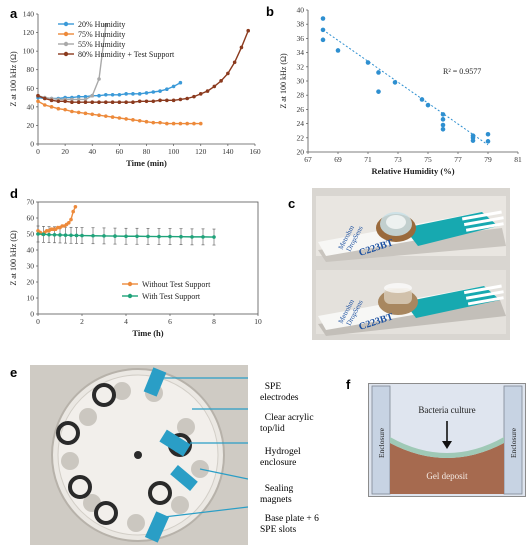 Image resolution: width=532 pixels, height=550 pixels. Describe the element at coordinates (287, 423) in the screenshot. I see `callout-text: Clear acrylic top/lid` at that location.